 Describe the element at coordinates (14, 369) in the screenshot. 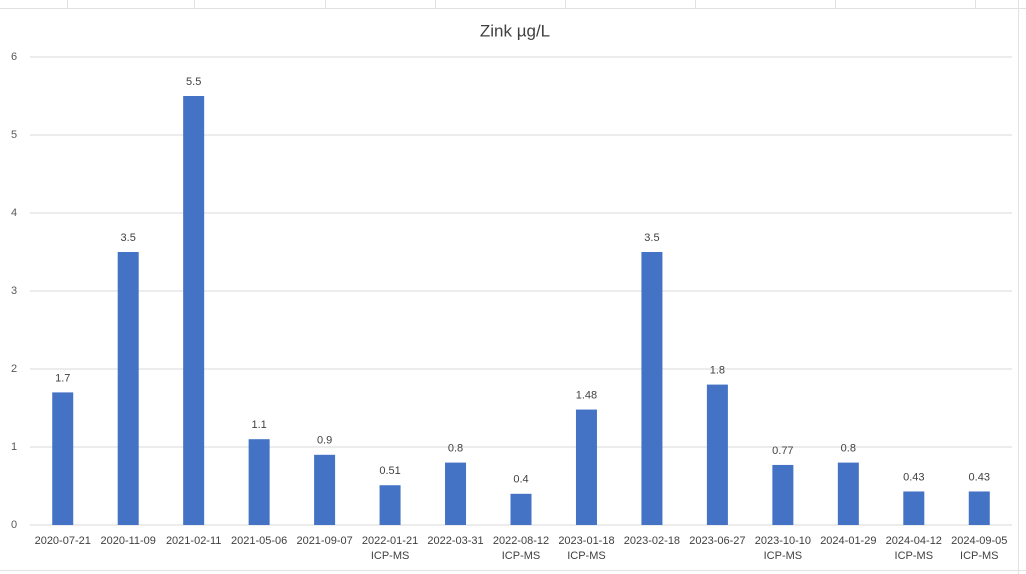

I see `y-tick-label: 2` at that location.